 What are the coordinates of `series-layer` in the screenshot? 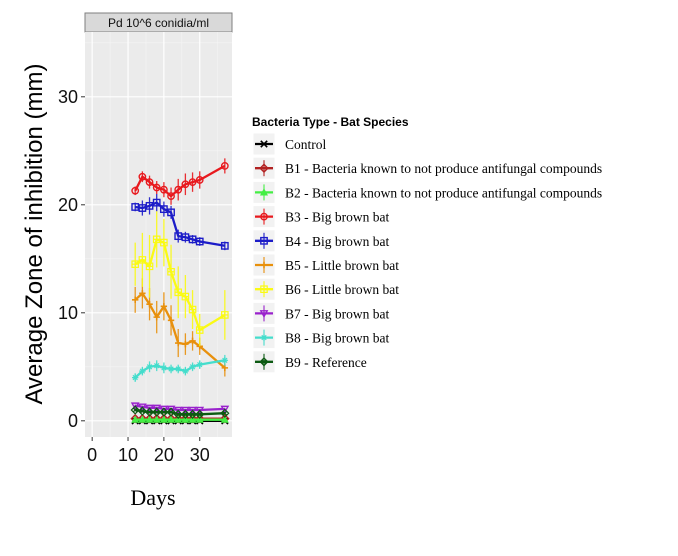 It's located at (180, 291).